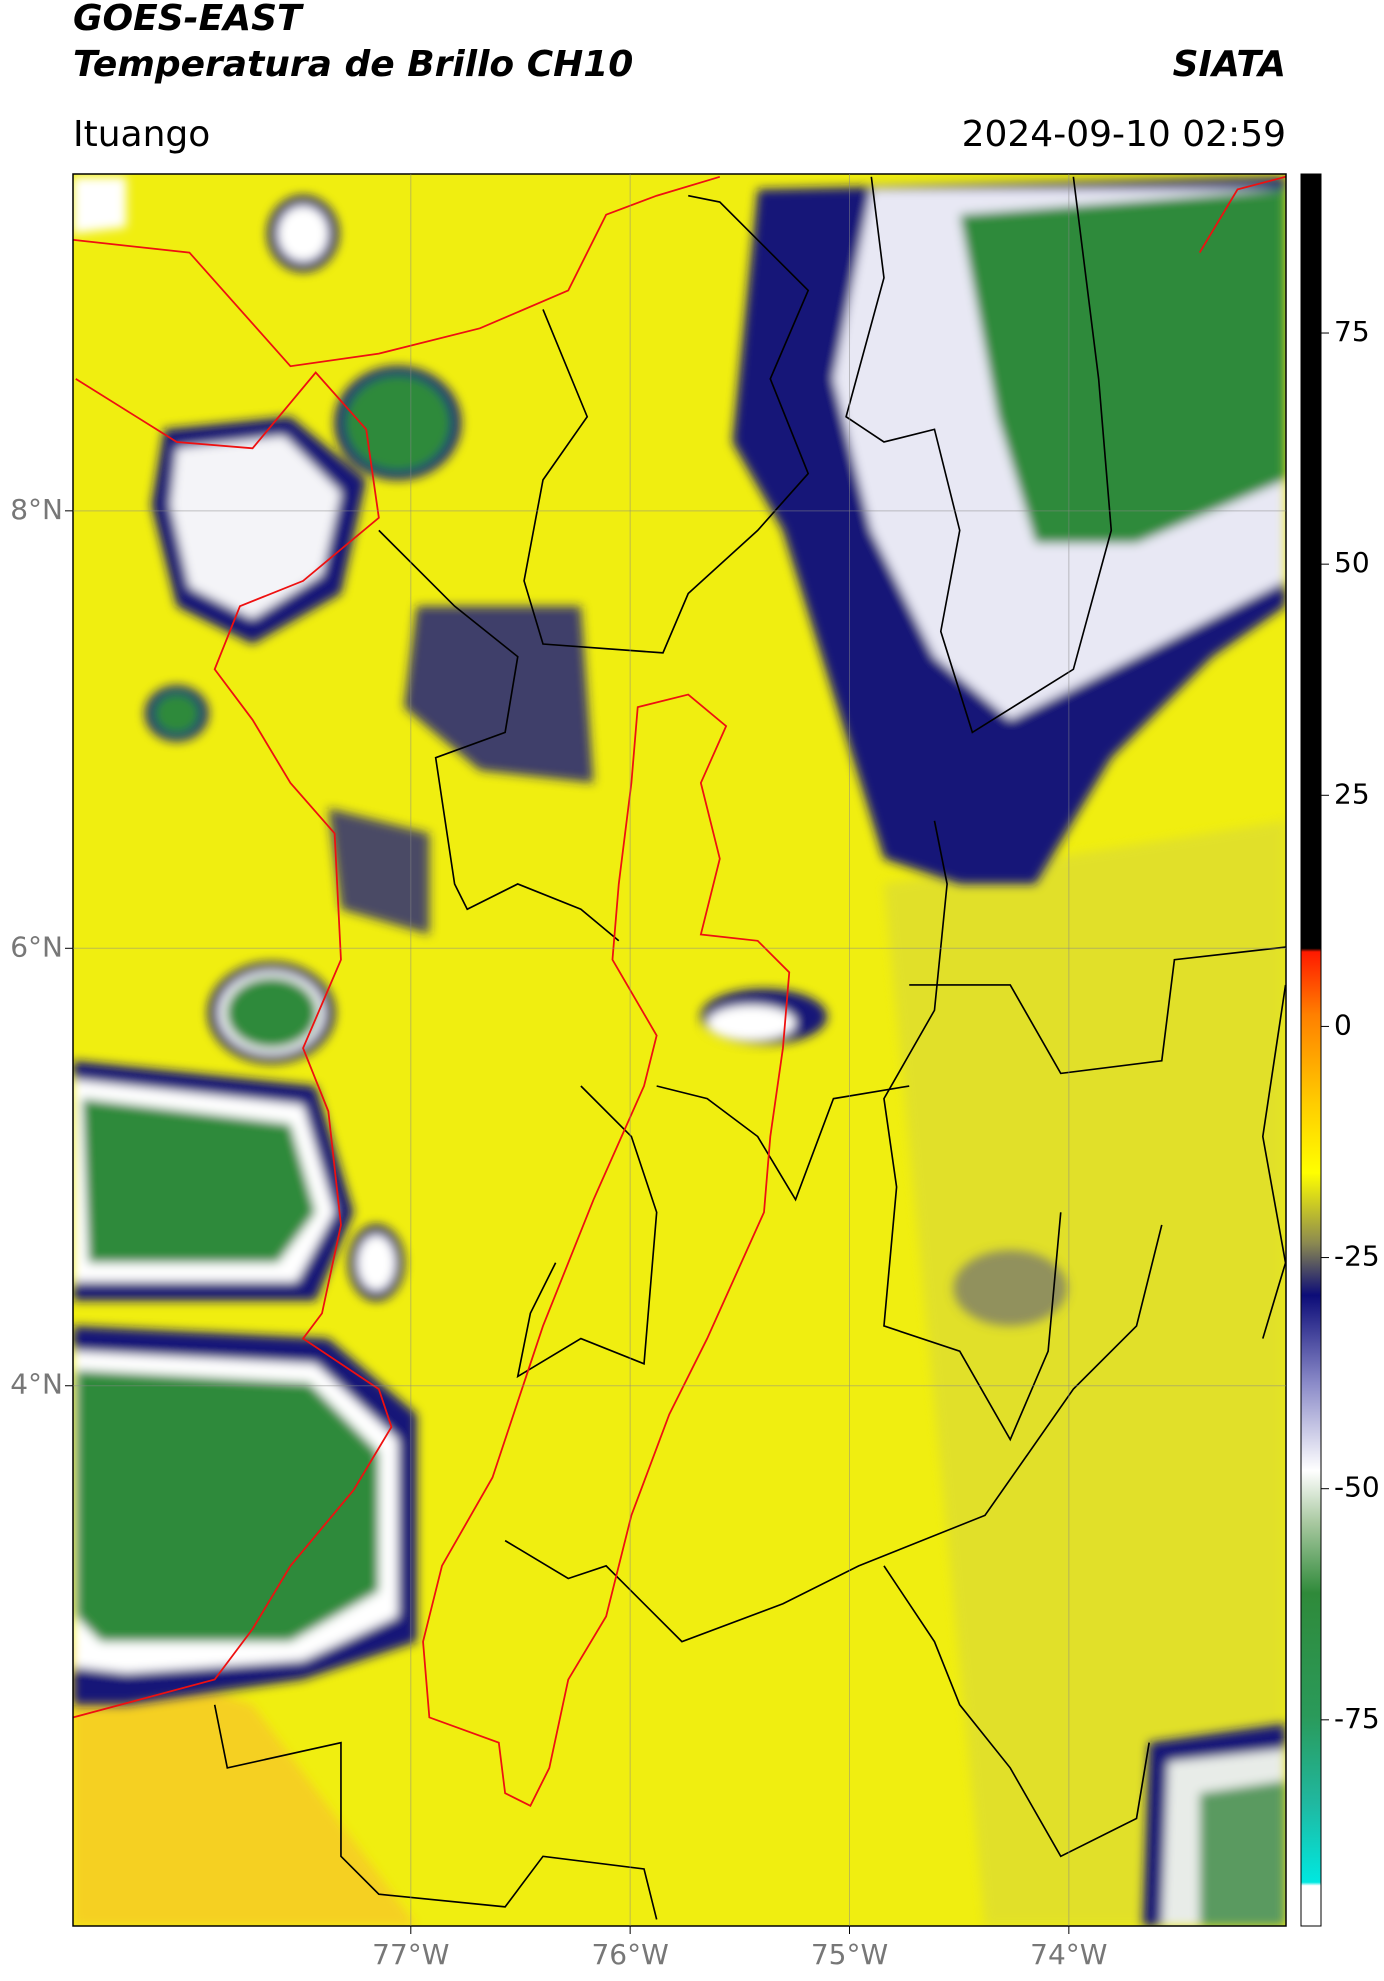 The height and width of the screenshot is (1981, 1384). What do you see at coordinates (1352, 562) in the screenshot?
I see `colorbar-tick-label: 50` at bounding box center [1352, 562].